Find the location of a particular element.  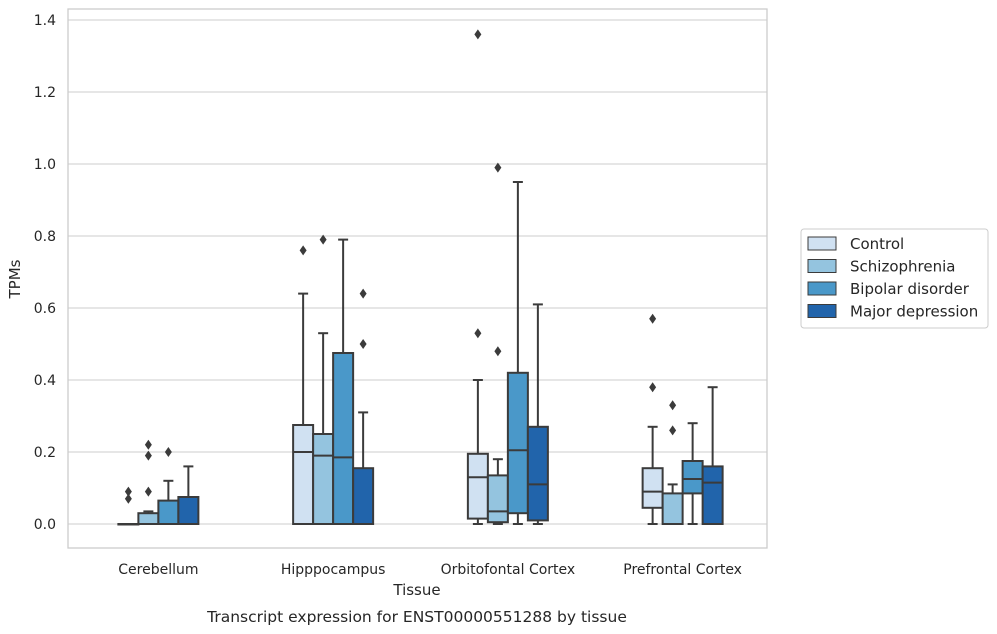

y-axis-label: TPMs is located at coordinates (15, 279).